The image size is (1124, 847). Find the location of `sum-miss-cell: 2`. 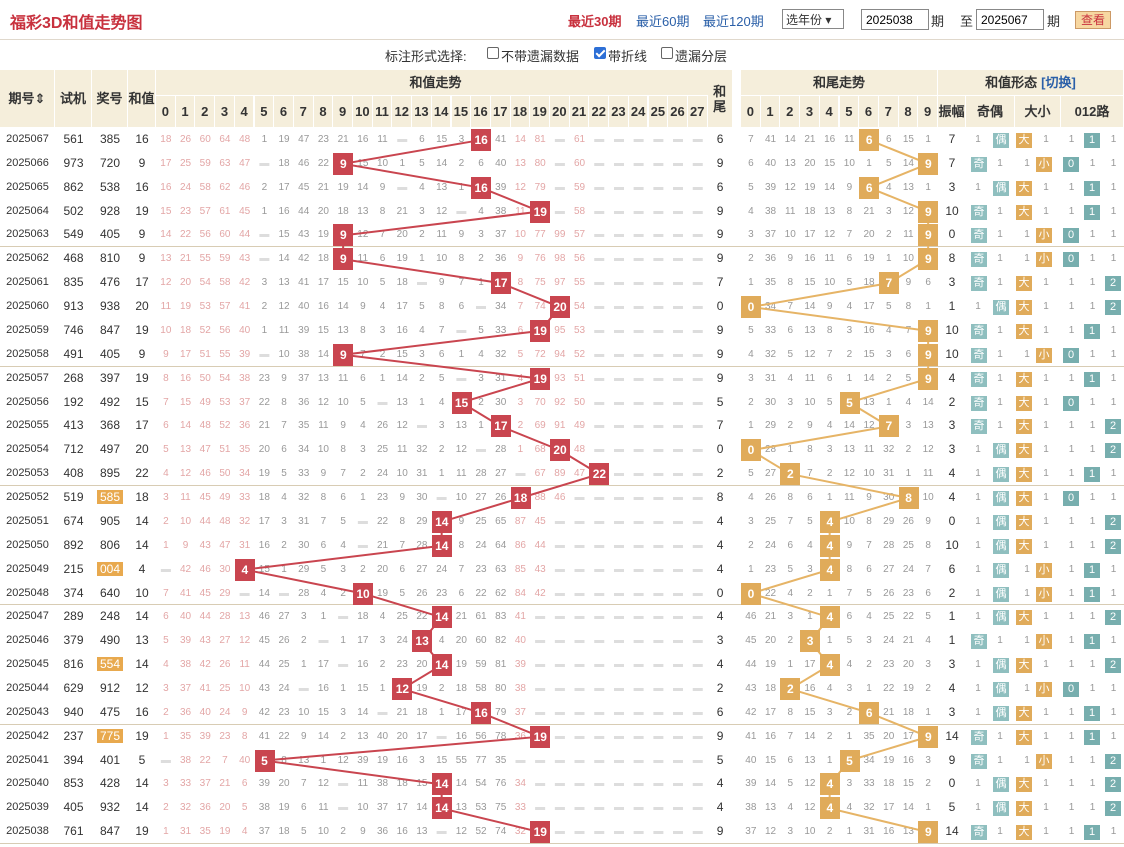

sum-miss-cell: 2 is located at coordinates (422, 378).